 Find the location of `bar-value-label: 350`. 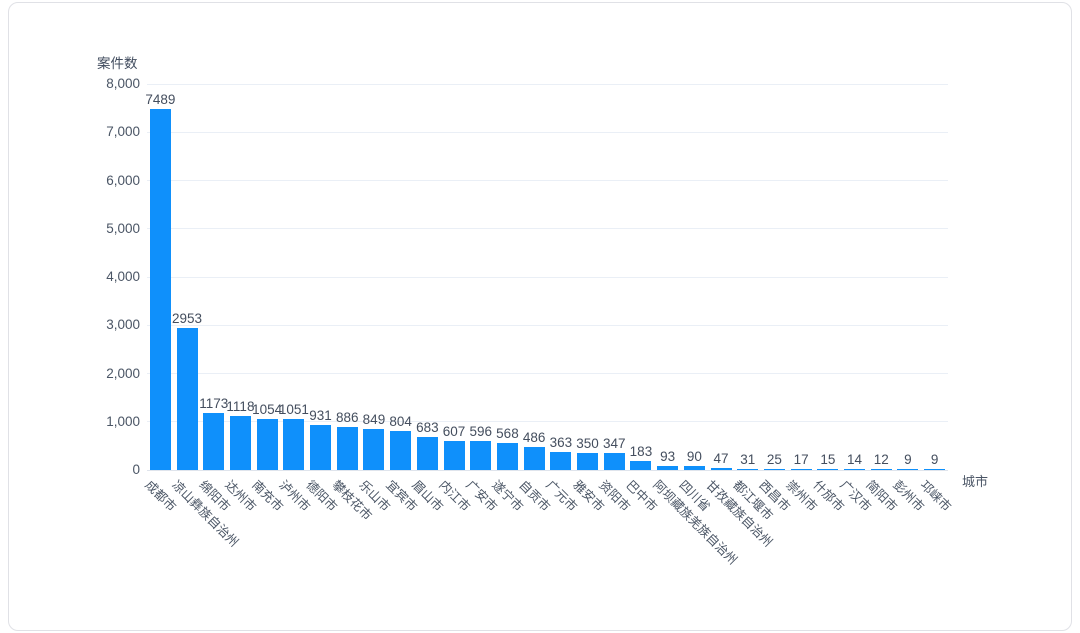

bar-value-label: 350 is located at coordinates (587, 444).